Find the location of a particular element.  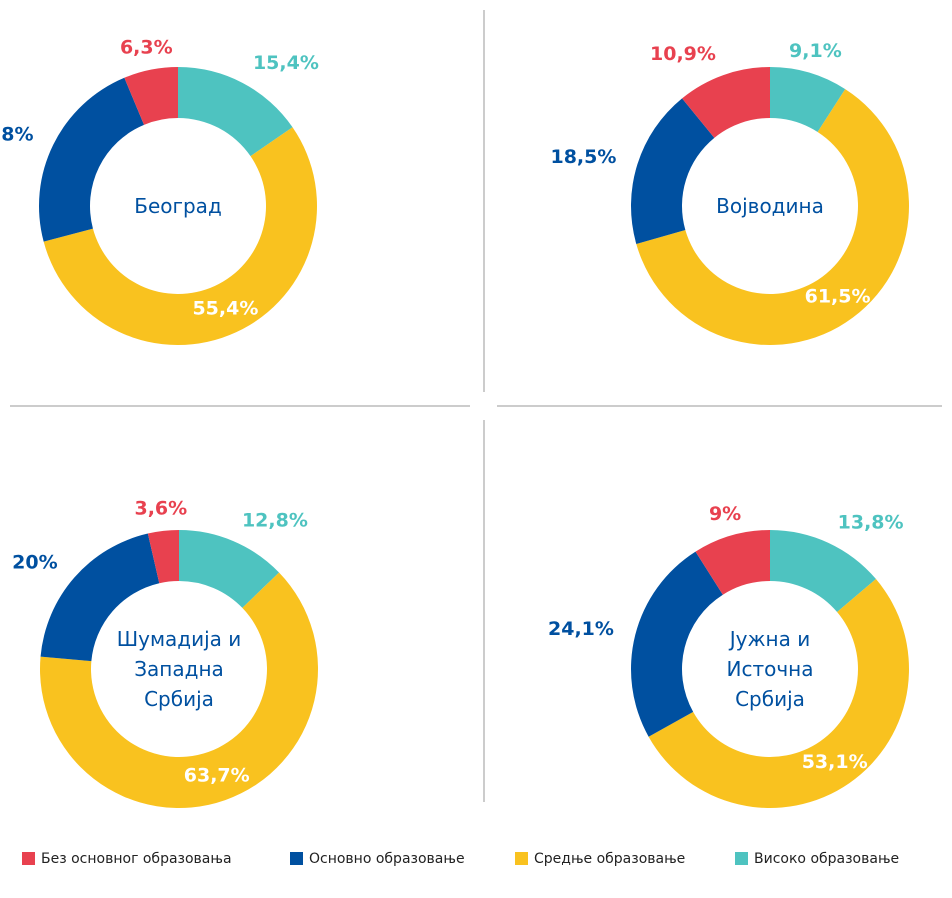

data-label: 3,6% is located at coordinates (160, 509).